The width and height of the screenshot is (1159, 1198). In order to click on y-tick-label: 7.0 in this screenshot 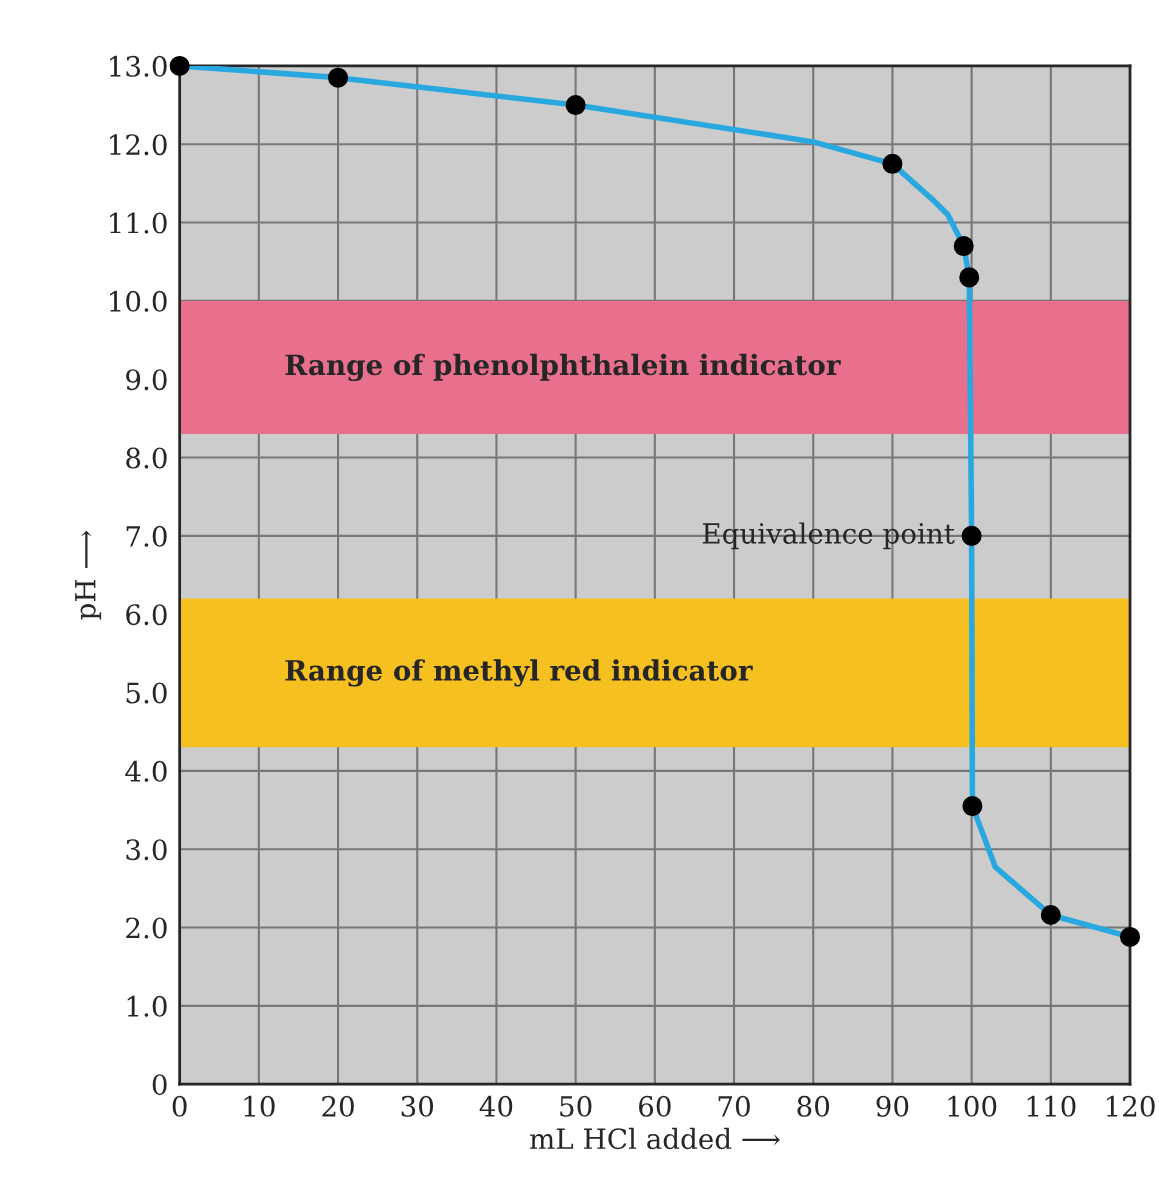, I will do `click(146, 536)`.